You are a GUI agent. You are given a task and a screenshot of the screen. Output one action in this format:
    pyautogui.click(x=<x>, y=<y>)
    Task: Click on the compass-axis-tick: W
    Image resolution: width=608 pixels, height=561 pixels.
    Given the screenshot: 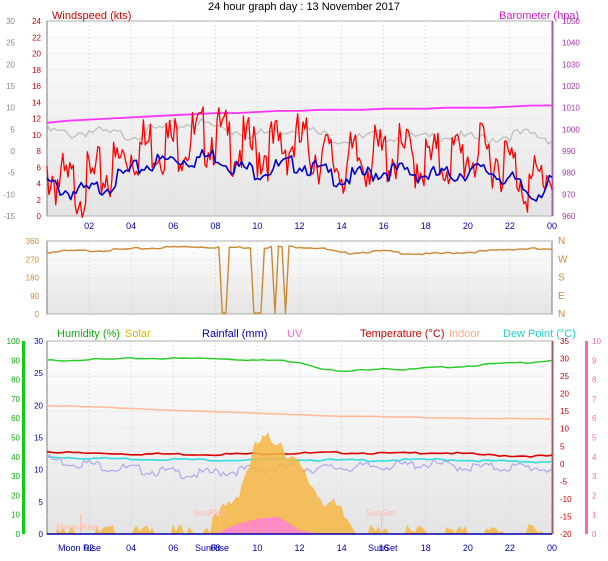 What is the action you would take?
    pyautogui.click(x=563, y=259)
    